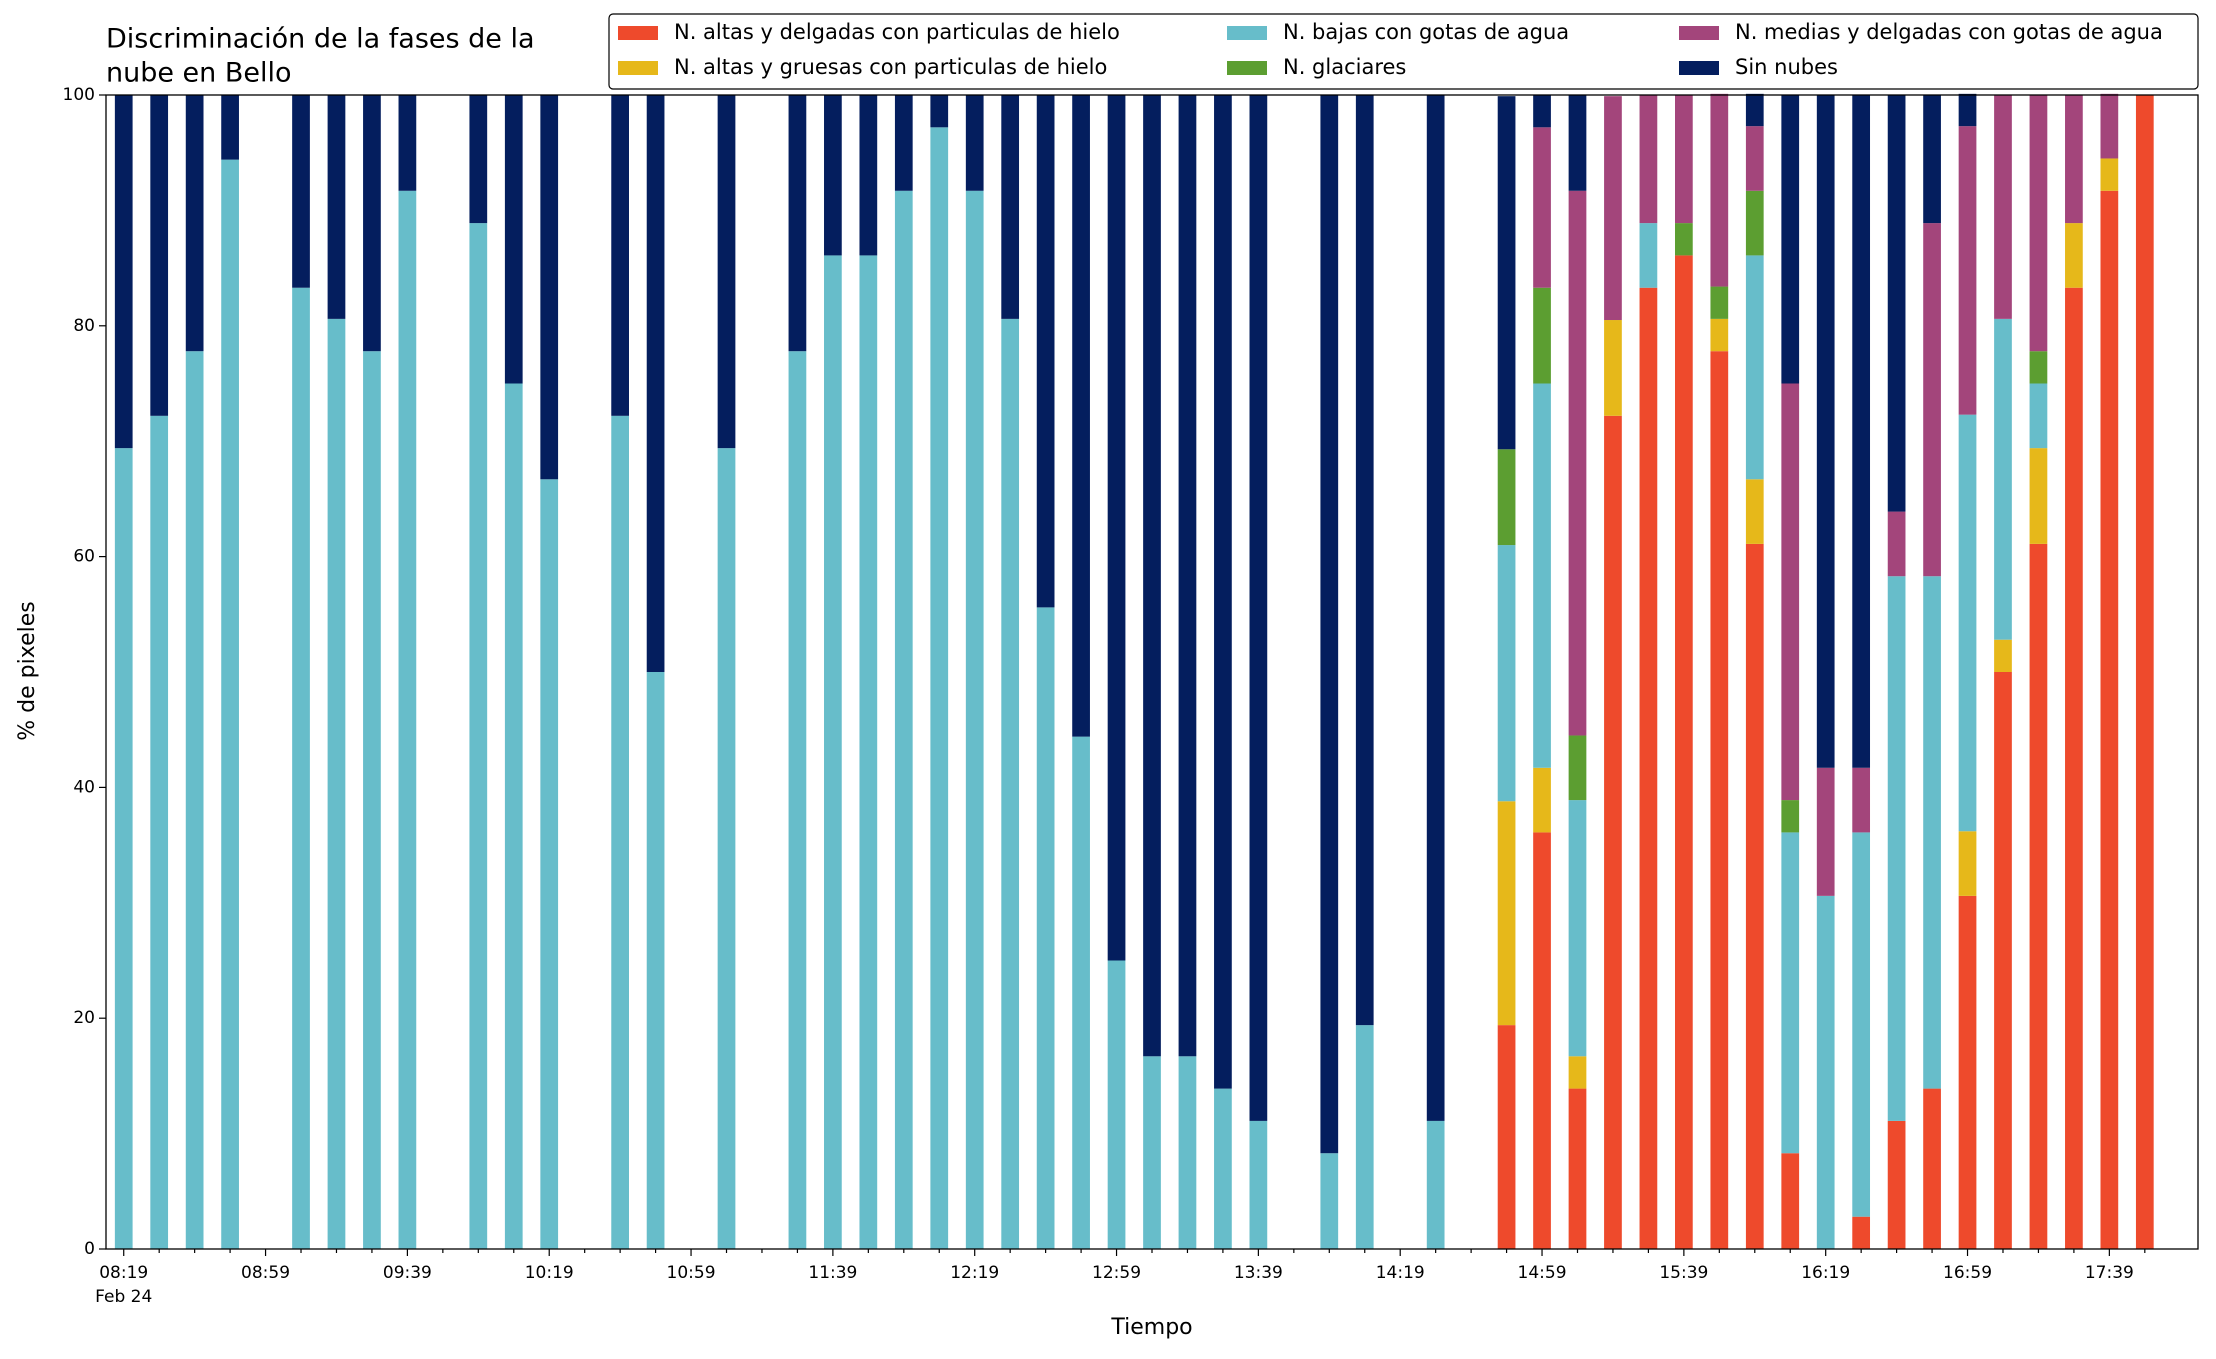  Describe the element at coordinates (1949, 32) in the screenshot. I see `legend-label: N. medias y delgadas con gotas de agua` at that location.